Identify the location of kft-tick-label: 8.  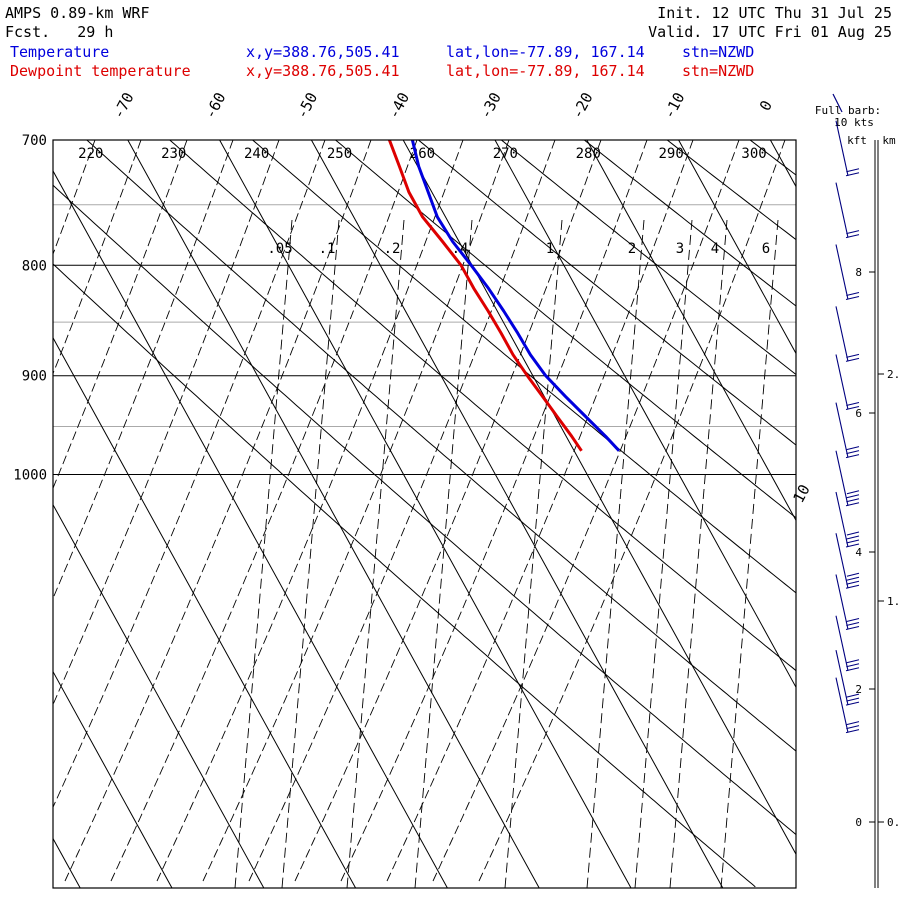
(858, 272).